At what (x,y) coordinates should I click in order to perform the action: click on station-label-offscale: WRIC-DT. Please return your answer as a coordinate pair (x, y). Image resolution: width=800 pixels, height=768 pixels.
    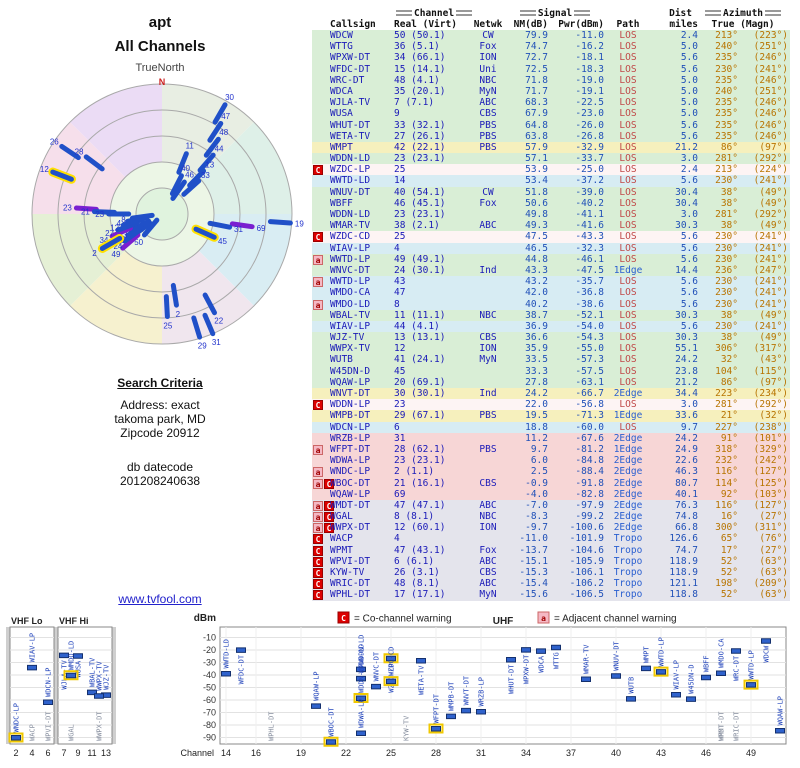
    Looking at the image, I should click on (737, 726).